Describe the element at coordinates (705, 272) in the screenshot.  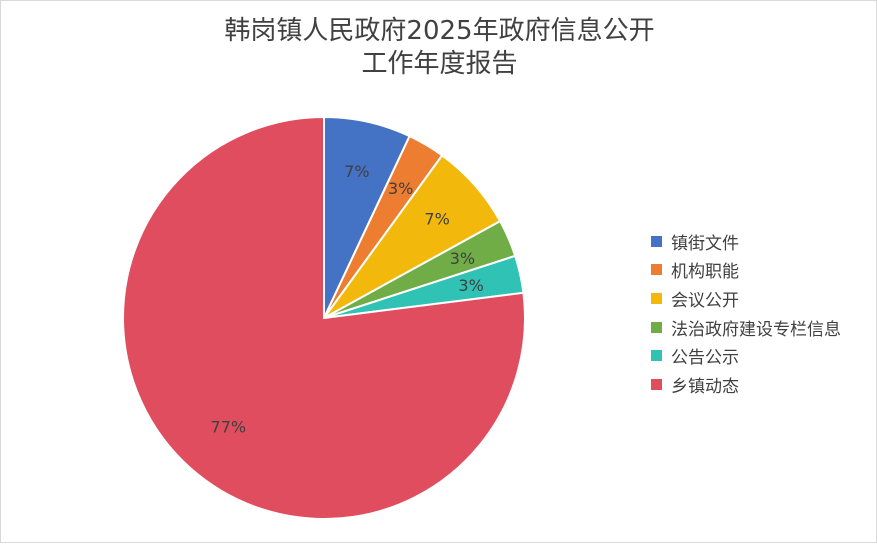
I see `legend-label-2: 机构职能` at that location.